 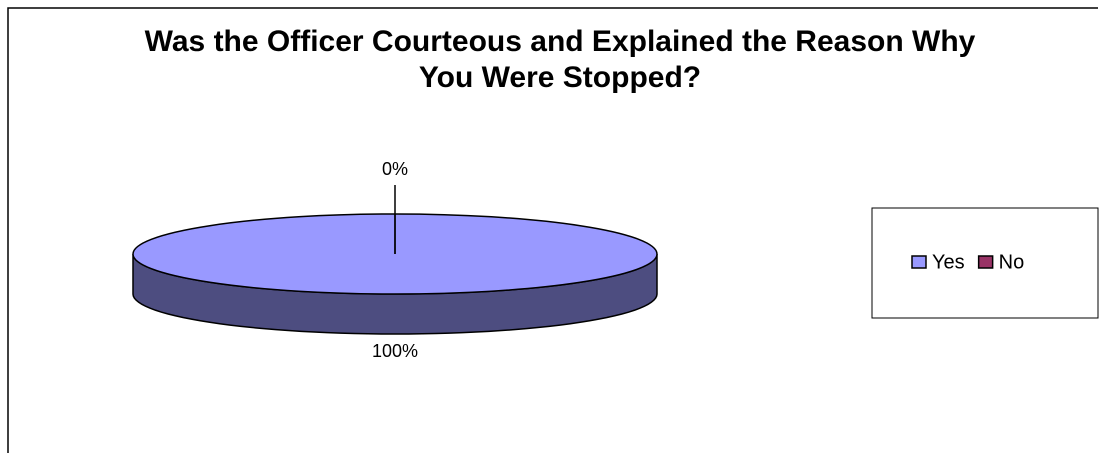 I want to click on legend-label: No, so click(x=1012, y=262).